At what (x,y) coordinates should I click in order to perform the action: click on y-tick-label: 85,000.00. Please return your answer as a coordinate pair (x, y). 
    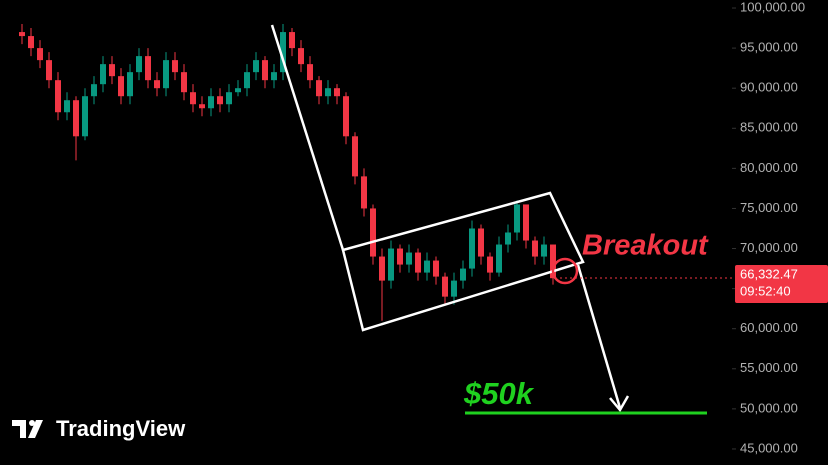
    Looking at the image, I should click on (769, 127).